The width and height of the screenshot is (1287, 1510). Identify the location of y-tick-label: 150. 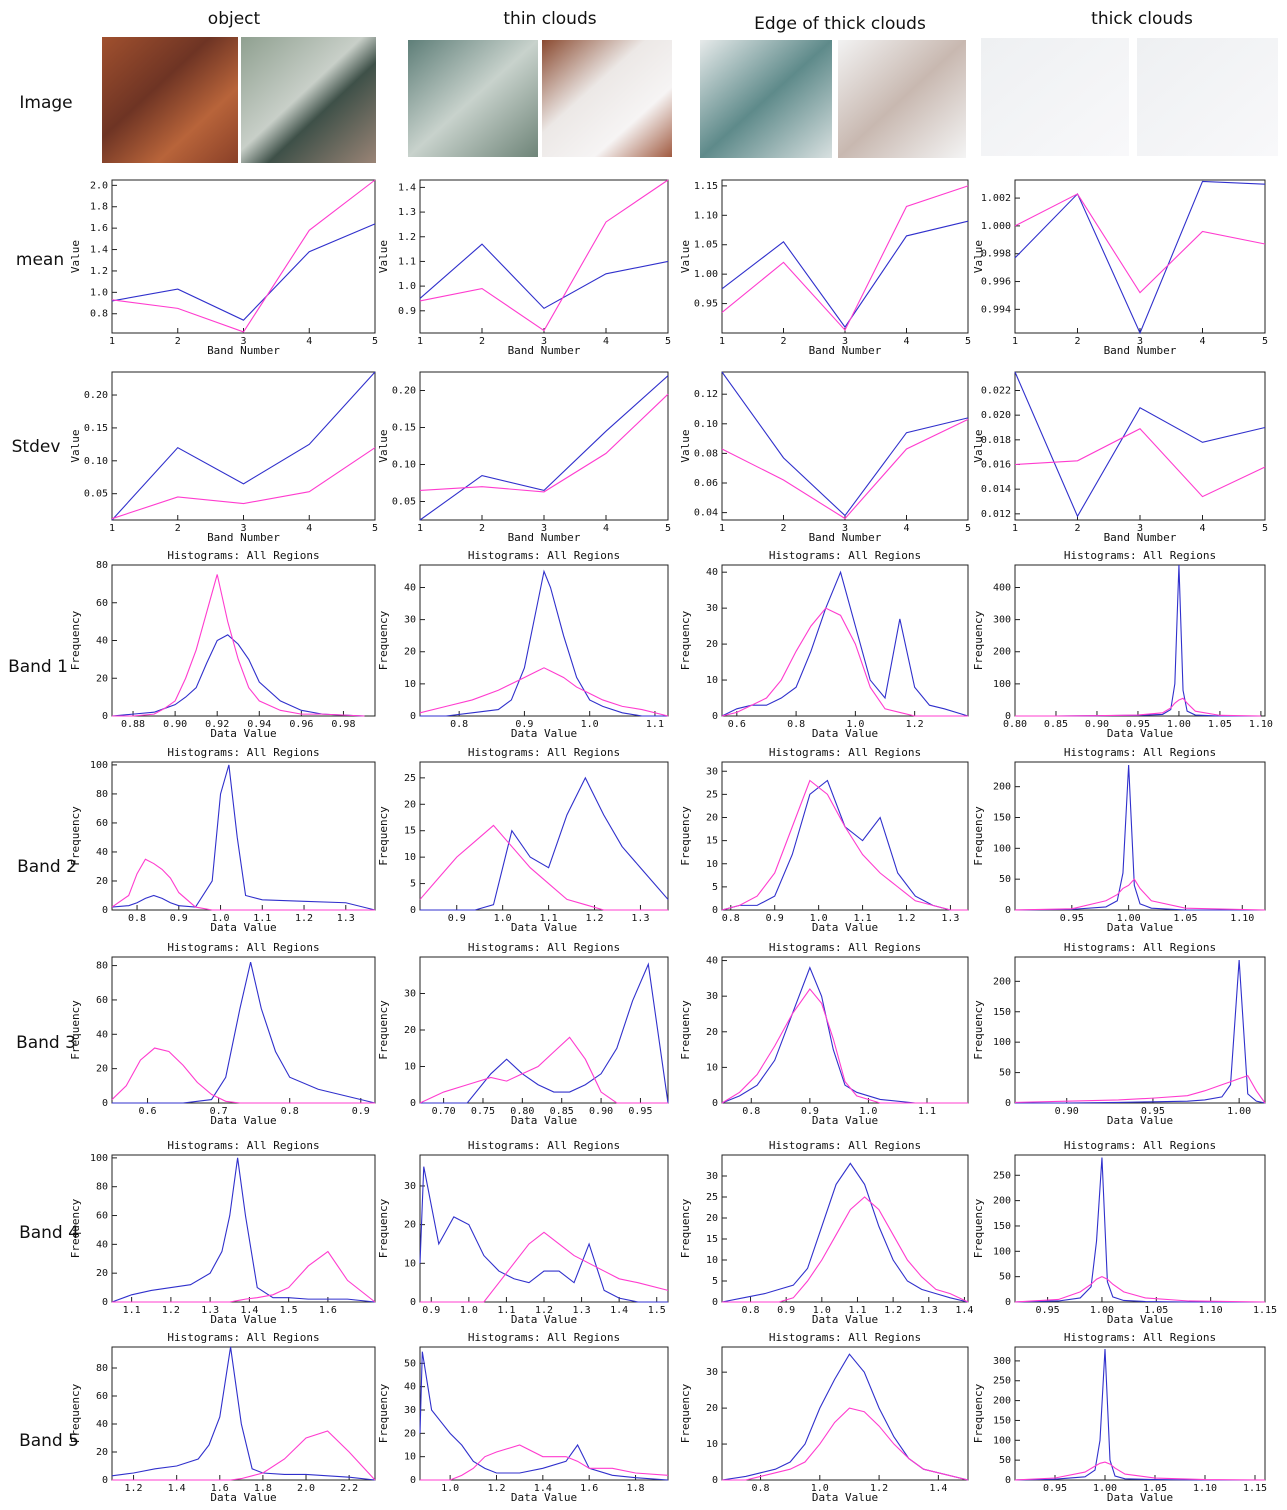
(1002, 818).